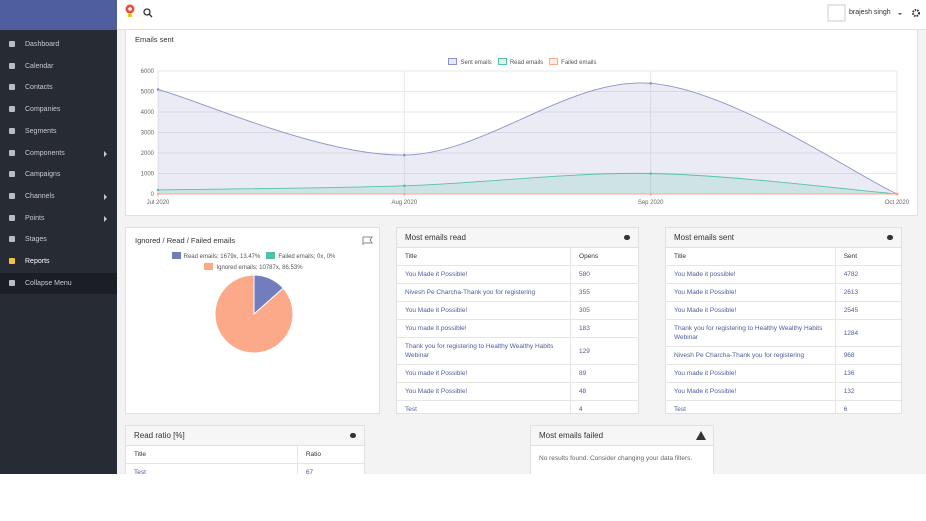 The height and width of the screenshot is (521, 926). What do you see at coordinates (148, 154) in the screenshot?
I see `y-tick-label: 2000` at bounding box center [148, 154].